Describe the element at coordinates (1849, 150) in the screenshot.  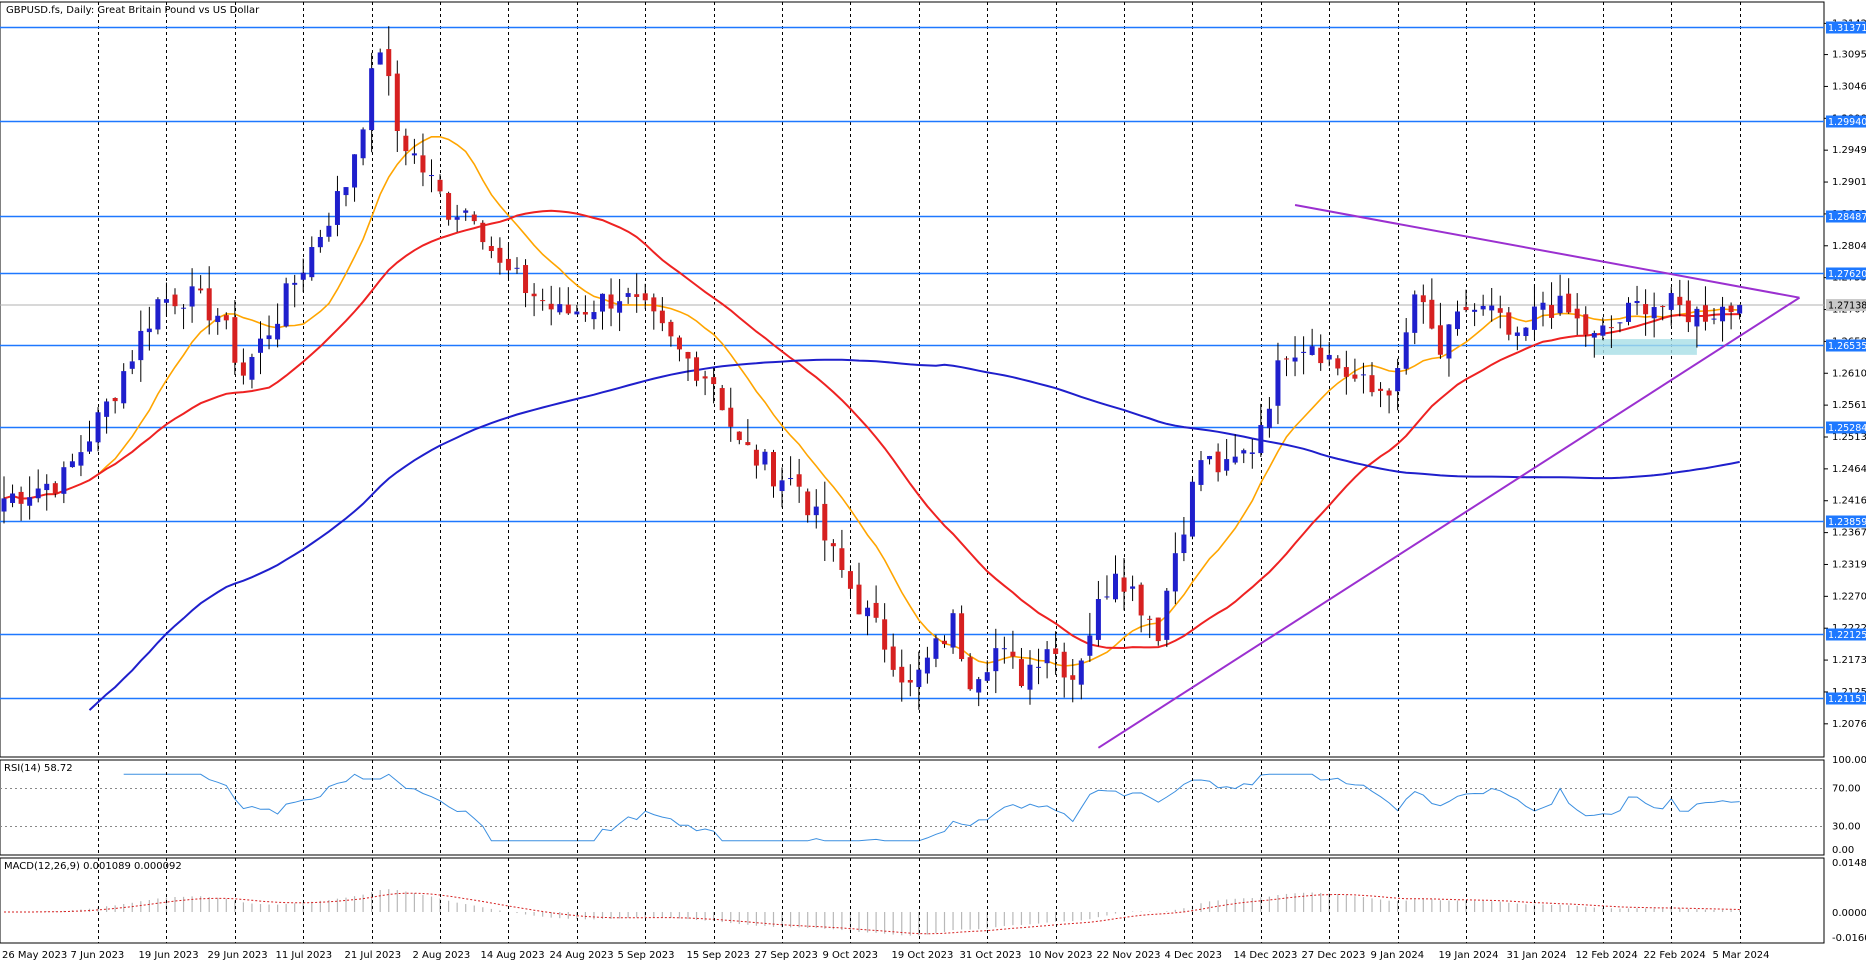
I see `price-tick-label: 1.29495` at that location.